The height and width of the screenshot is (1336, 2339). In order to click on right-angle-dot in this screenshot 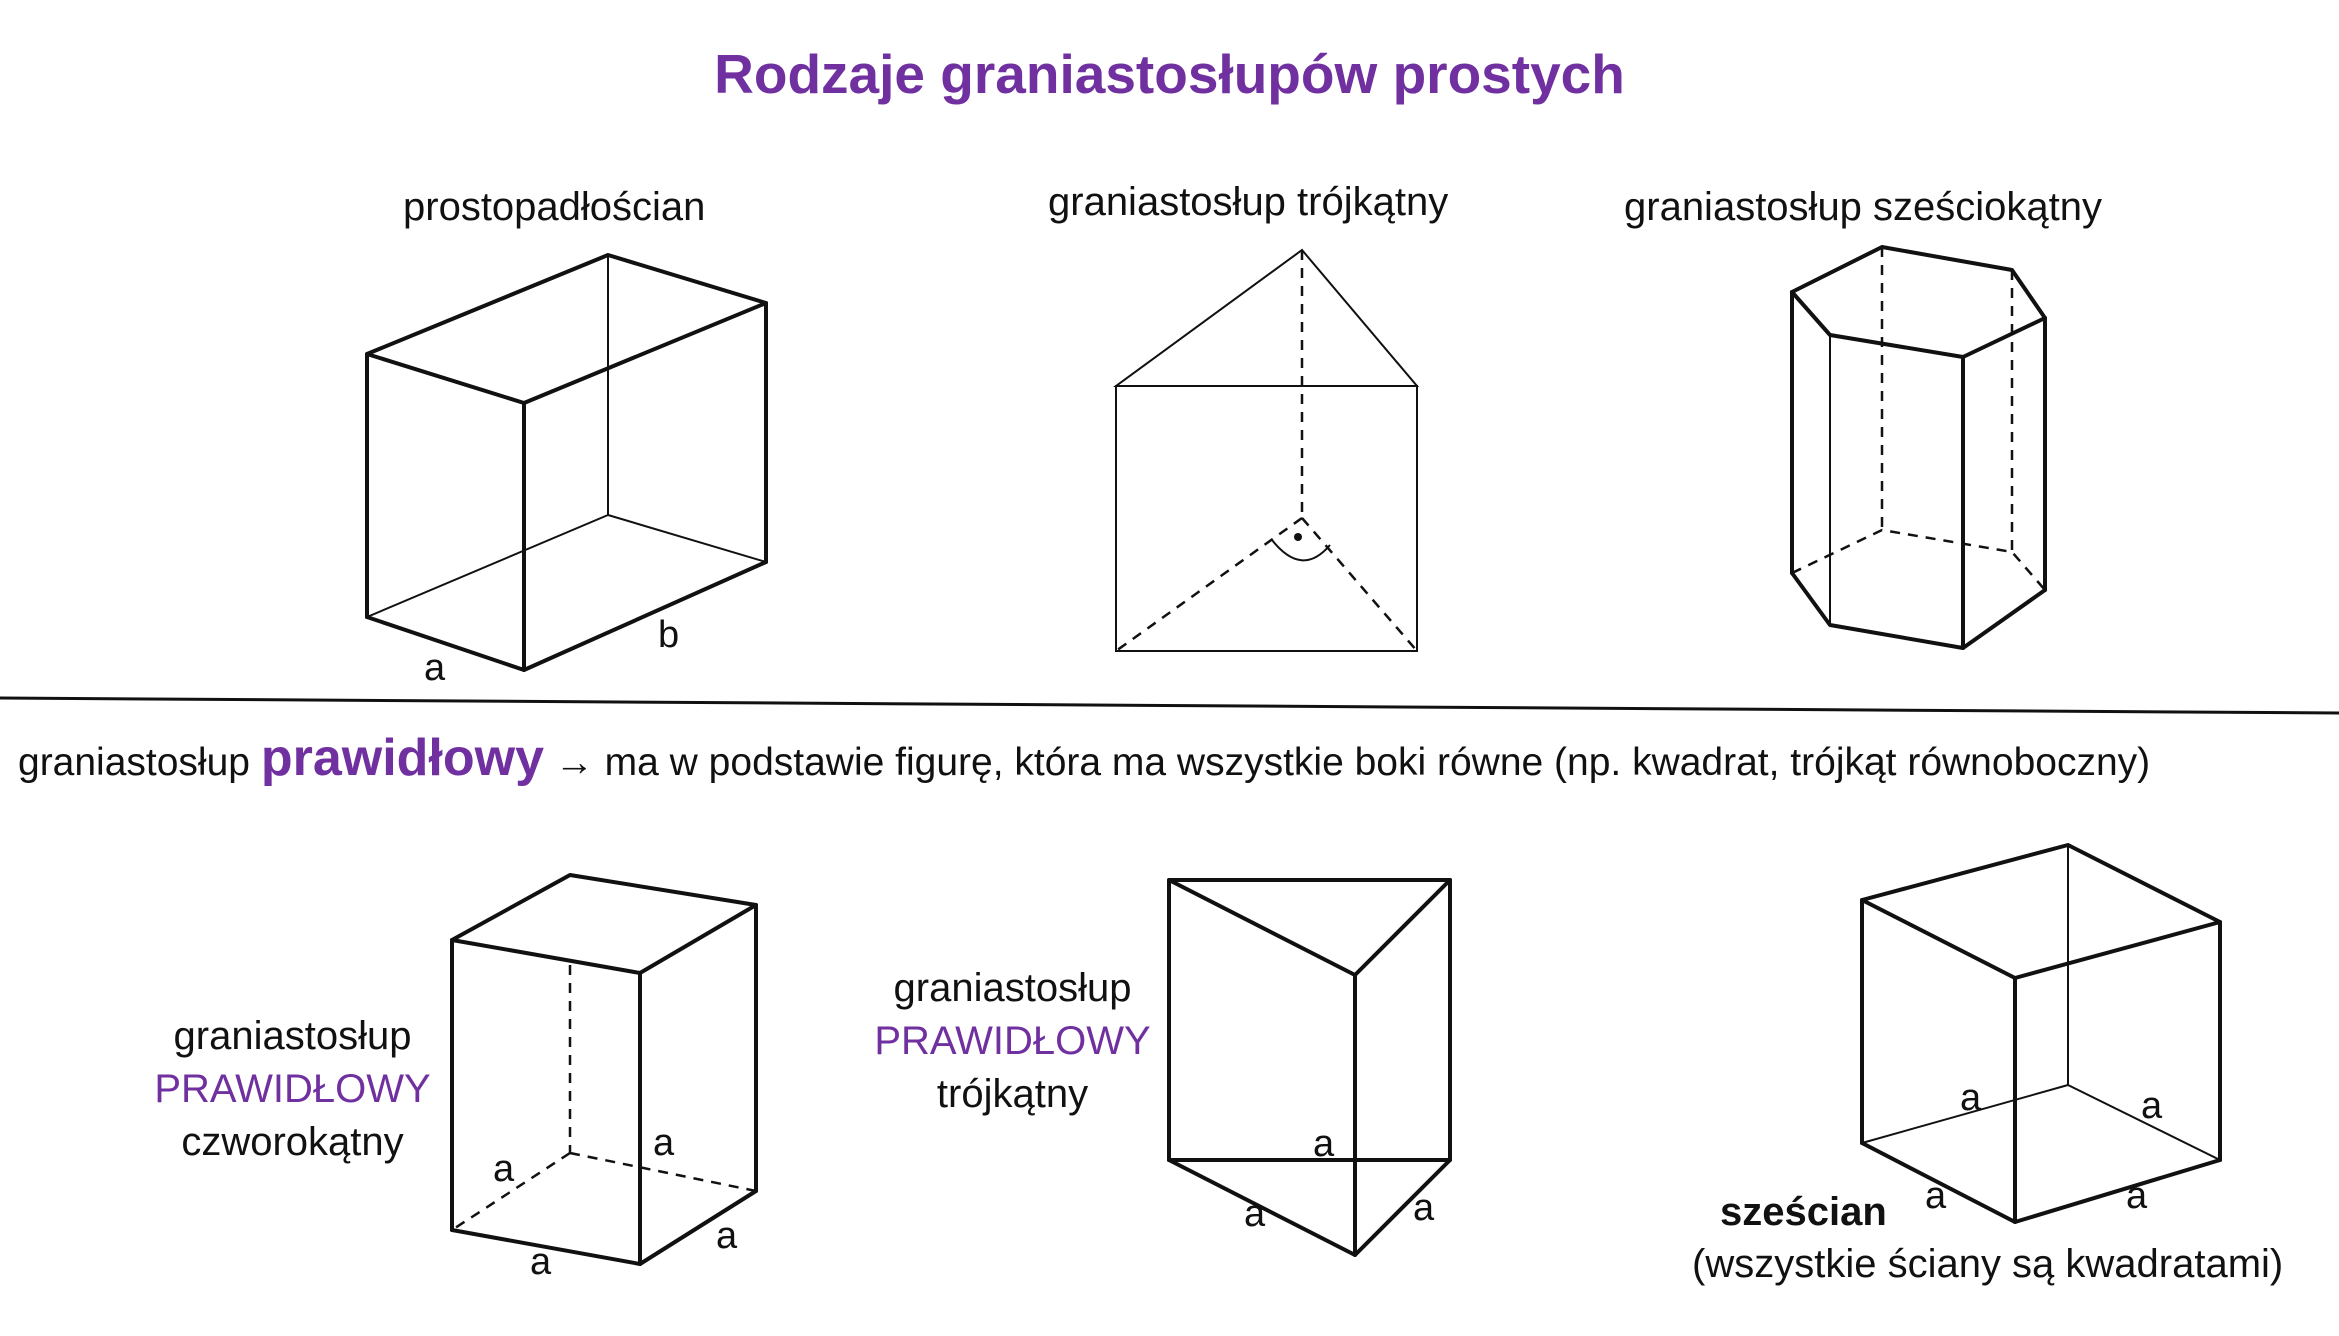, I will do `click(1298, 537)`.